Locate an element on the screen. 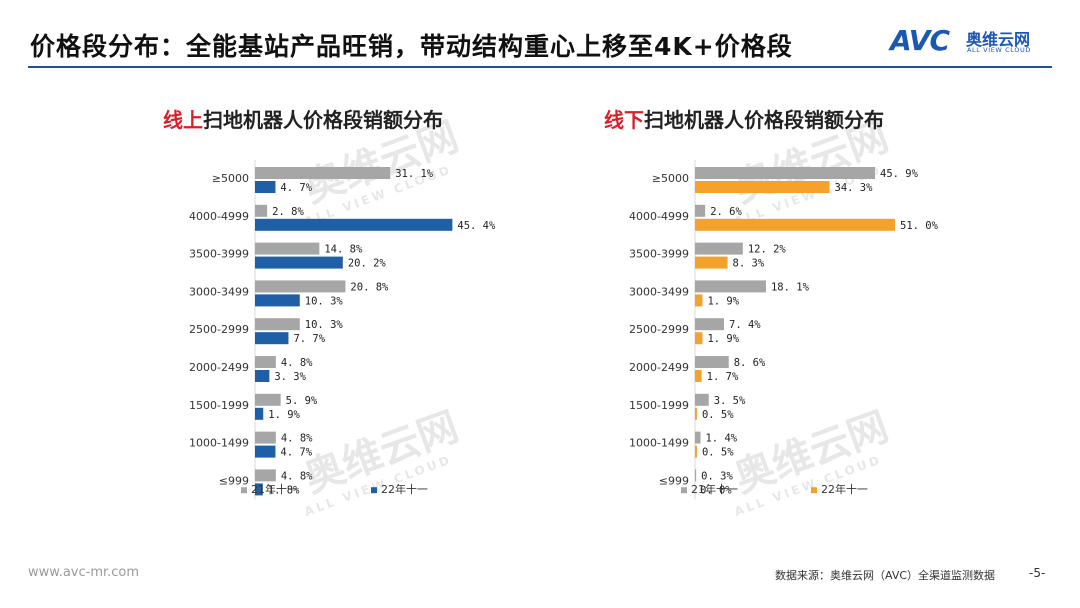 Image resolution: width=1080 pixels, height=608 pixels. data-label: 14. 8% is located at coordinates (343, 250).